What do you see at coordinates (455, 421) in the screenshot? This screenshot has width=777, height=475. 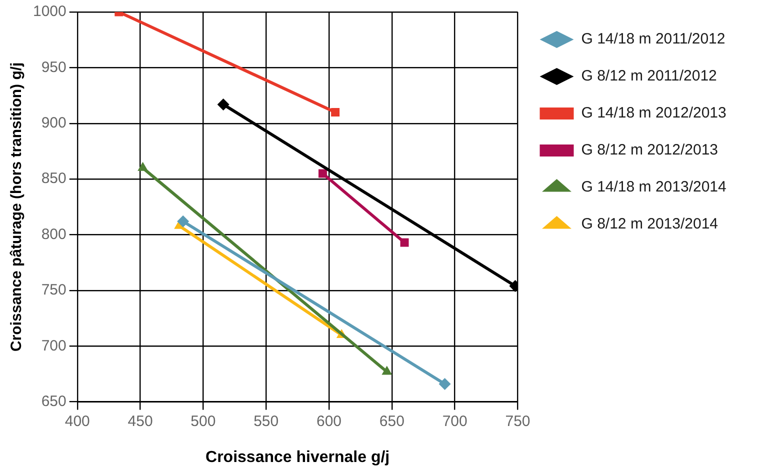 I see `x-tick-label: 700` at bounding box center [455, 421].